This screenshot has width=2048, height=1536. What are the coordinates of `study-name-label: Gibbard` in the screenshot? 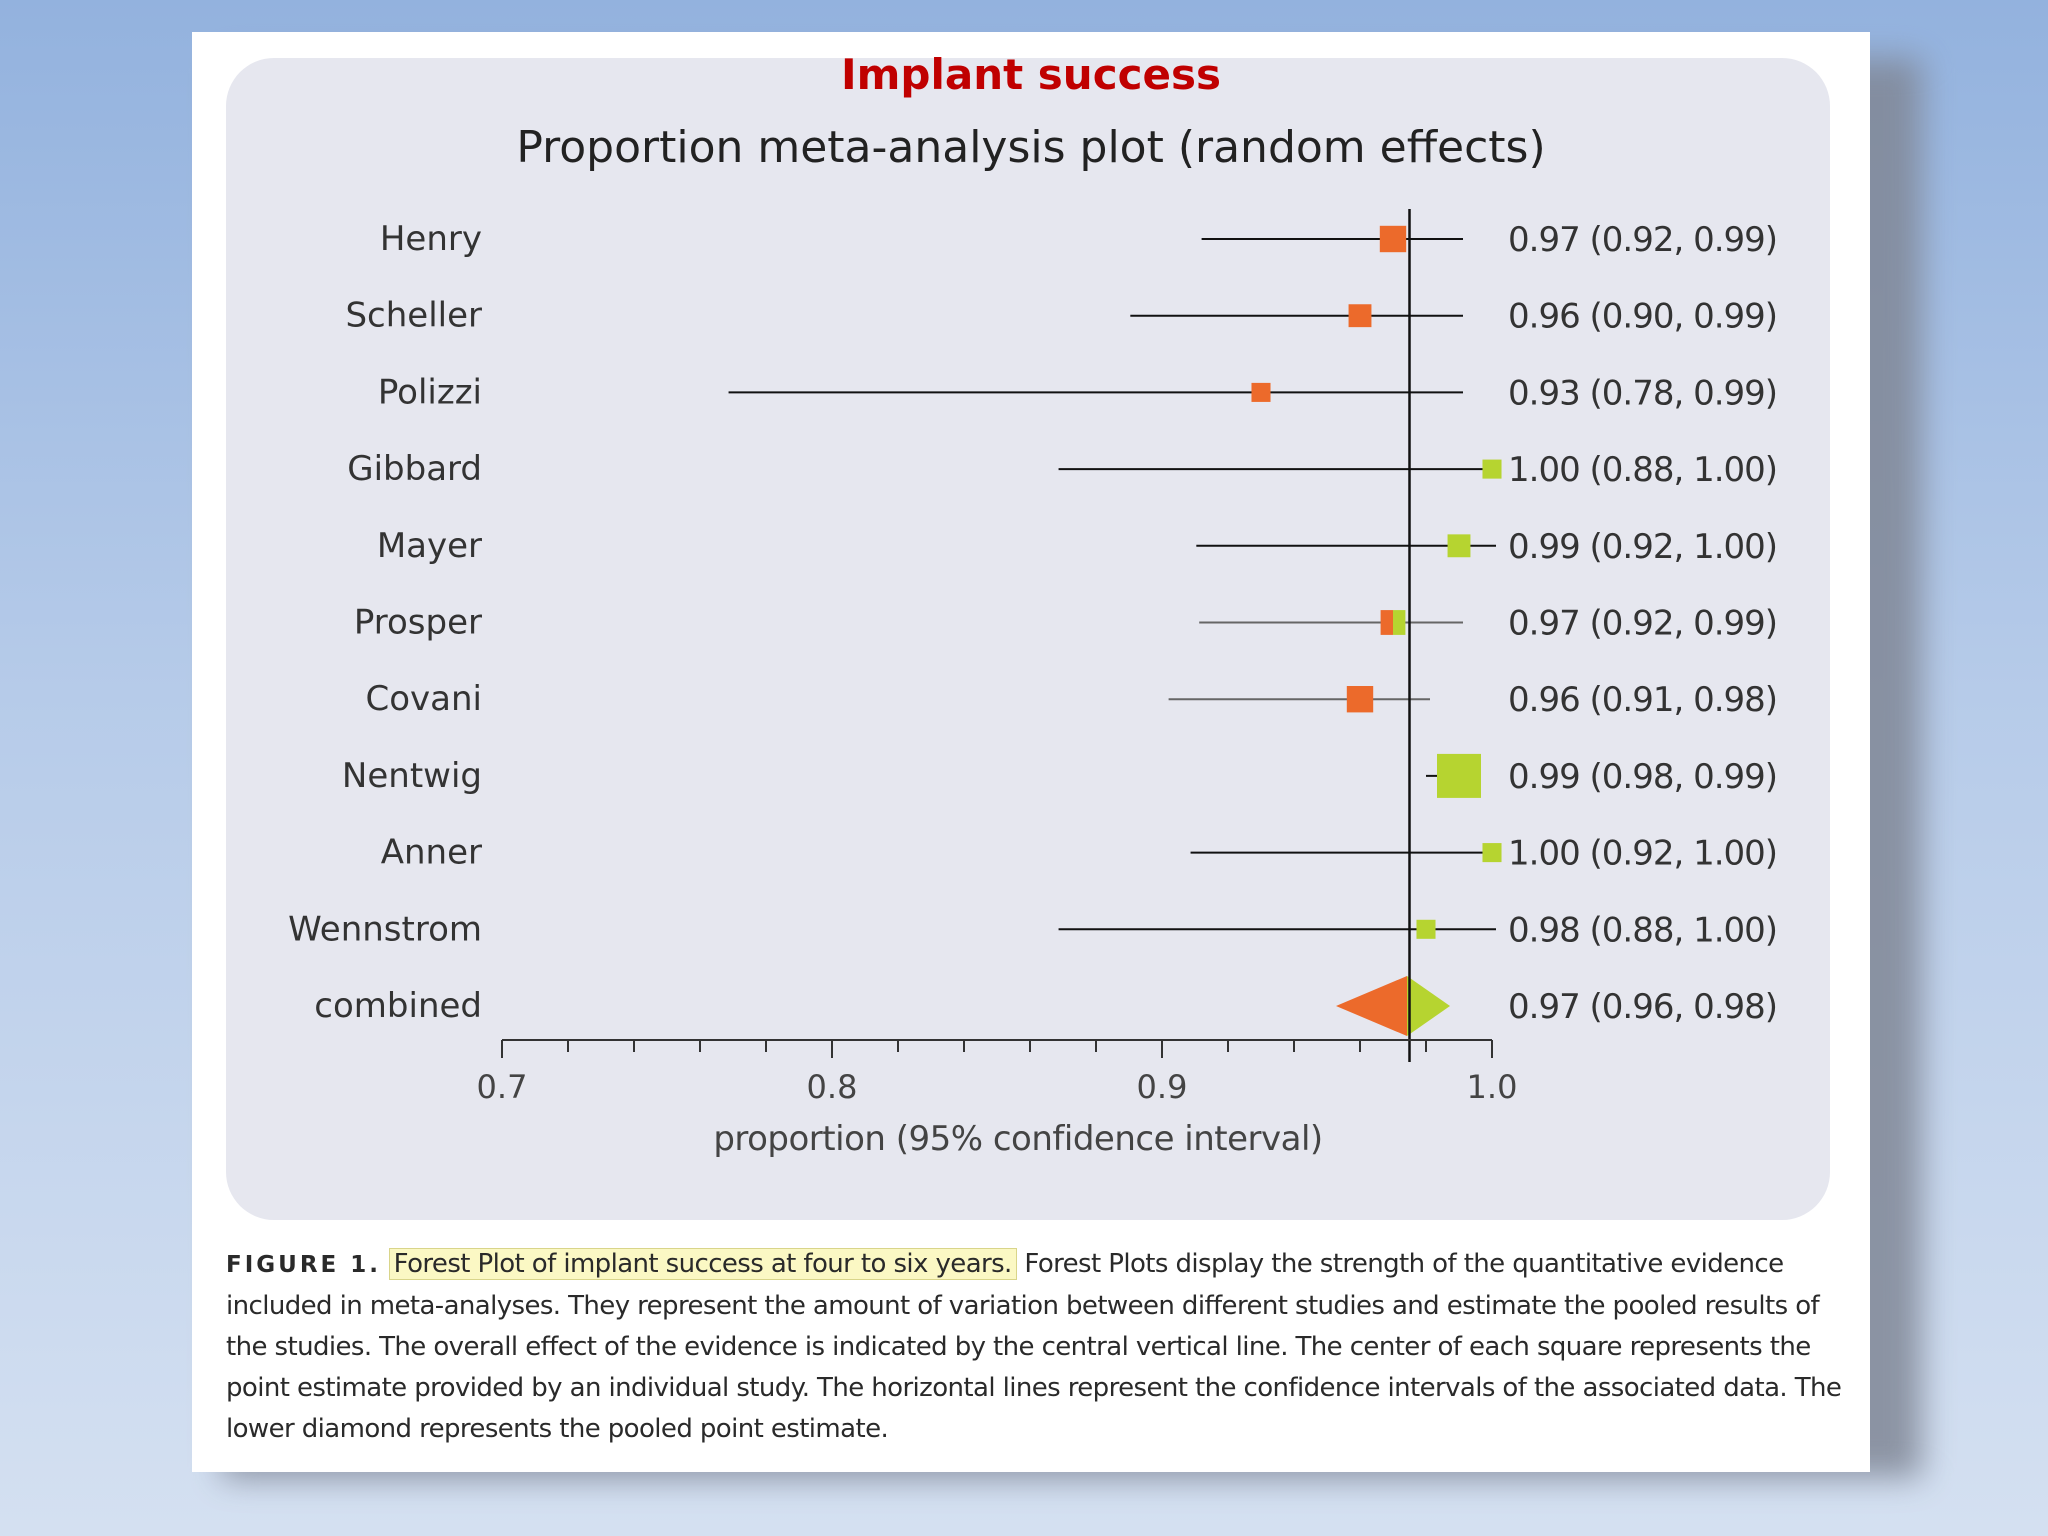 It's located at (414, 469).